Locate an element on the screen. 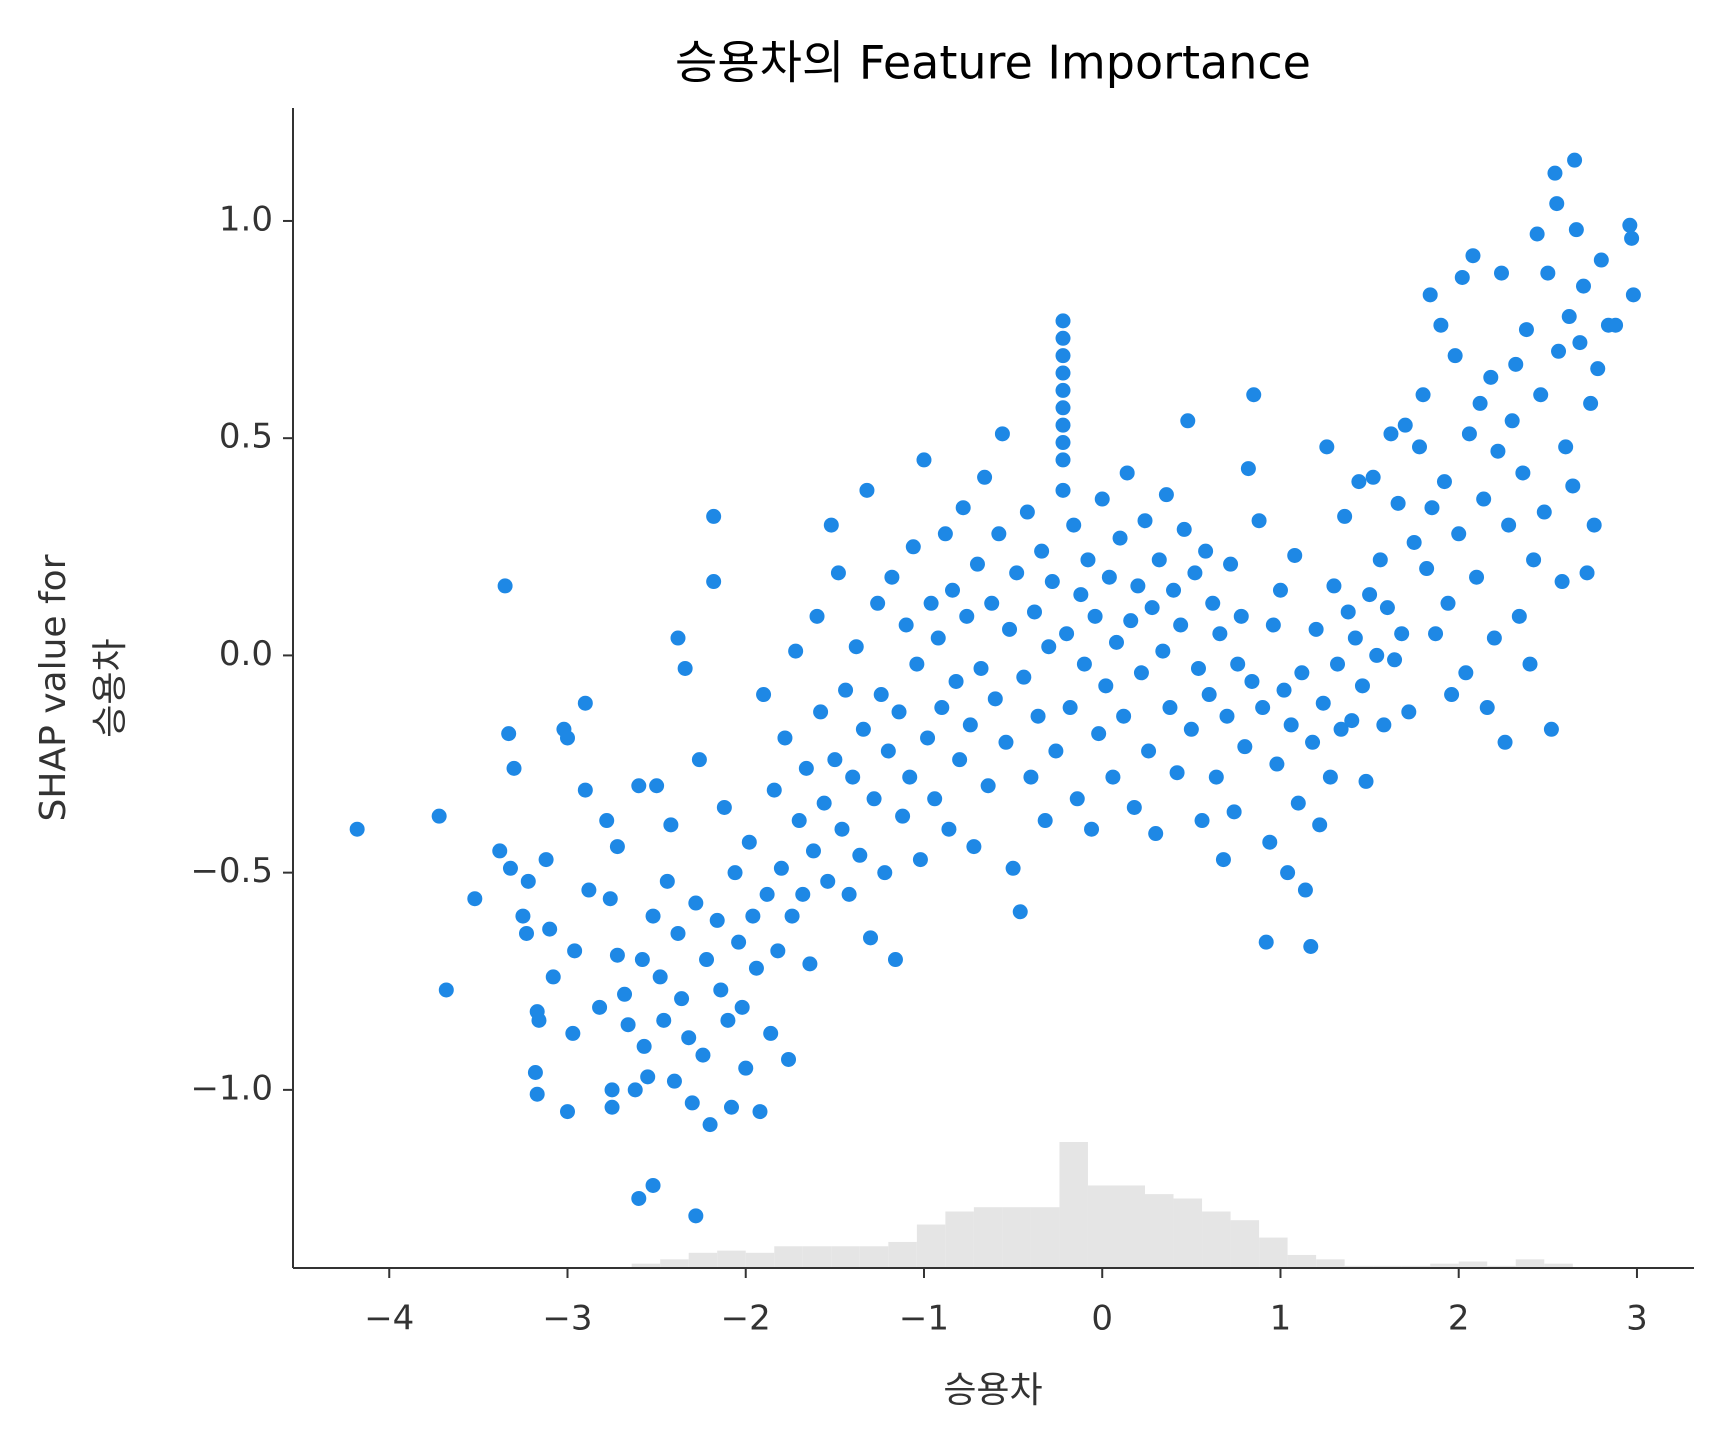 The width and height of the screenshot is (1716, 1443). x-tick-label: −1 is located at coordinates (924, 1319).